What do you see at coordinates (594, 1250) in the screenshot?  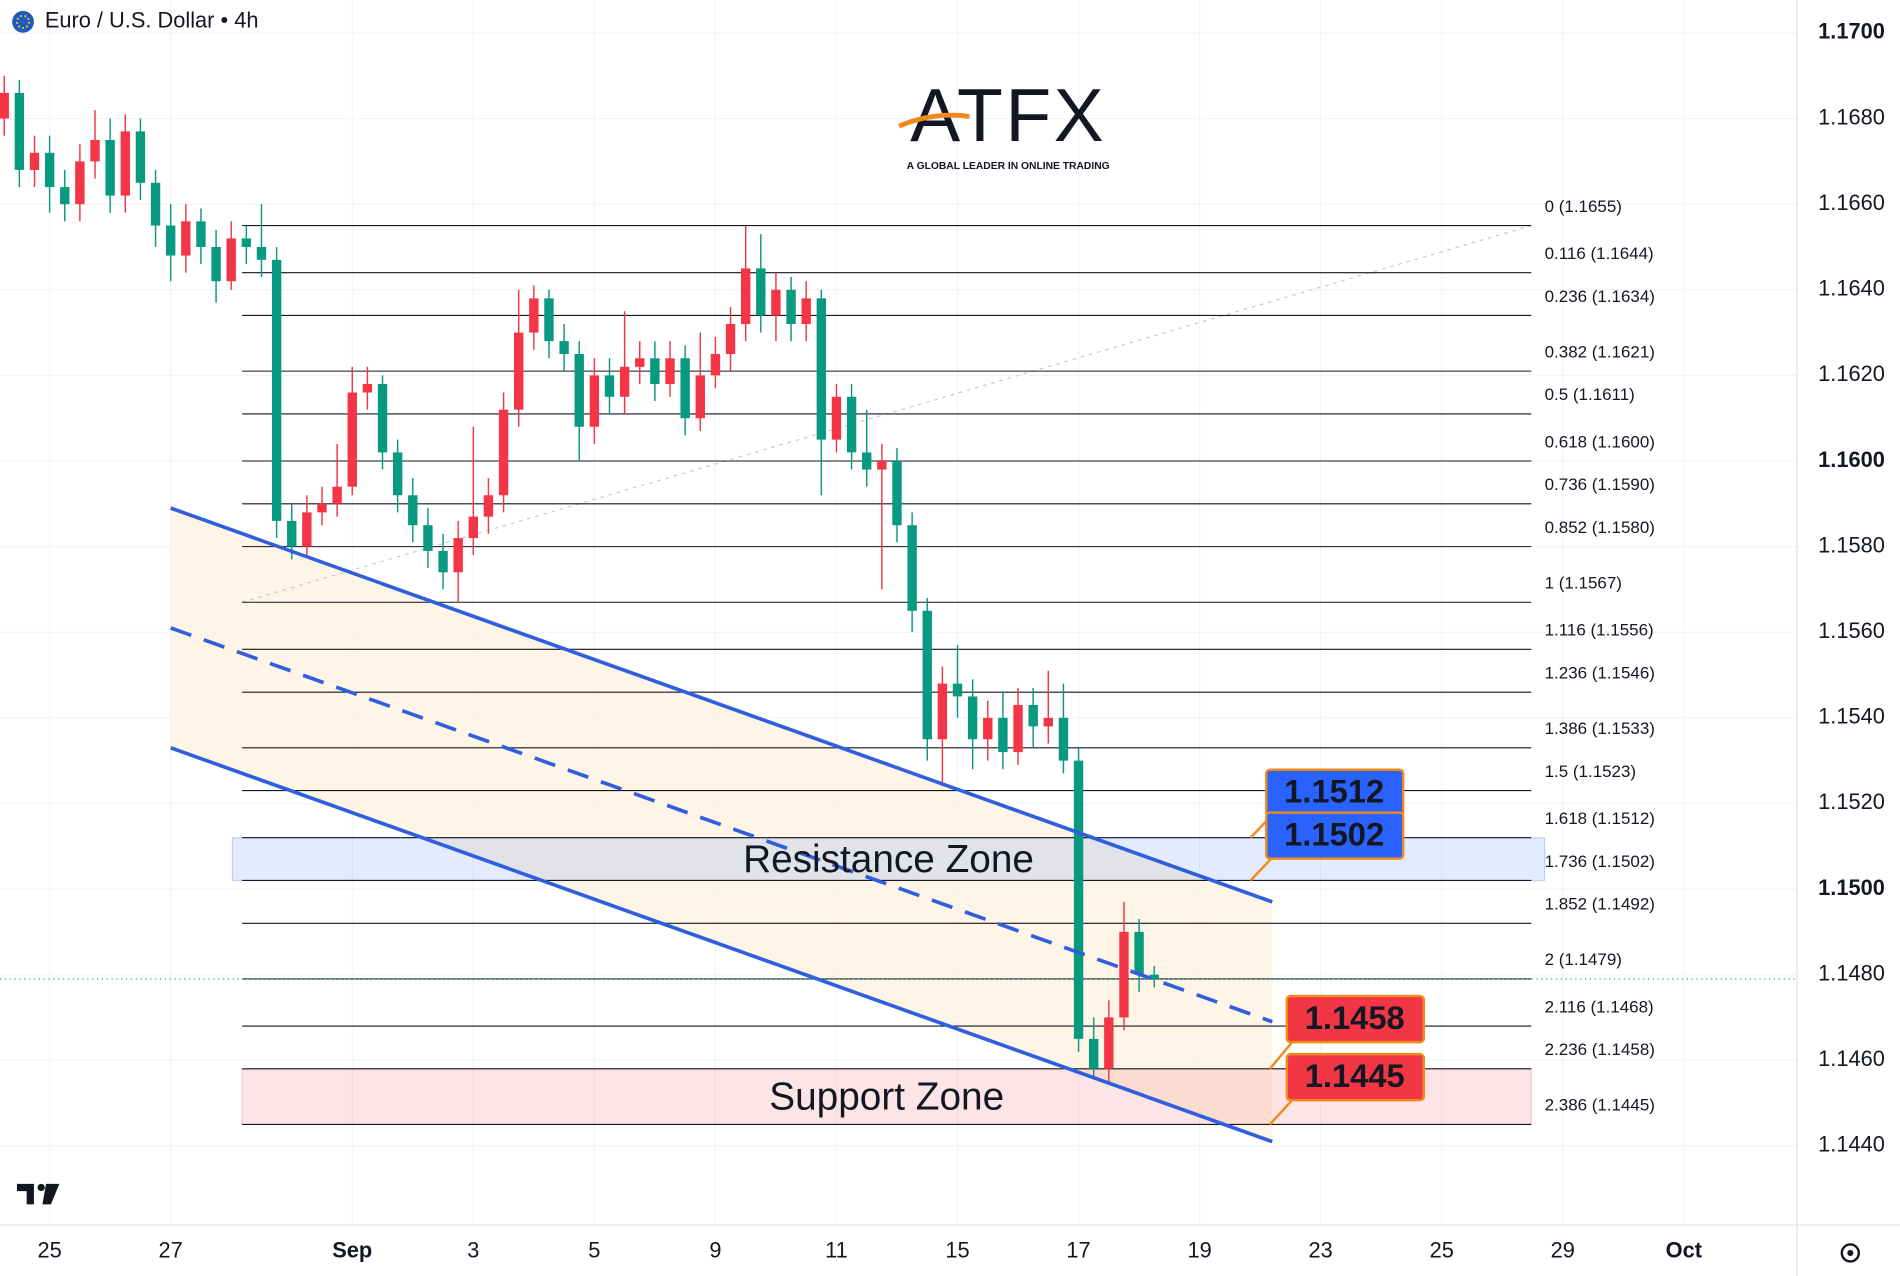 I see `x-tick-label: 5` at bounding box center [594, 1250].